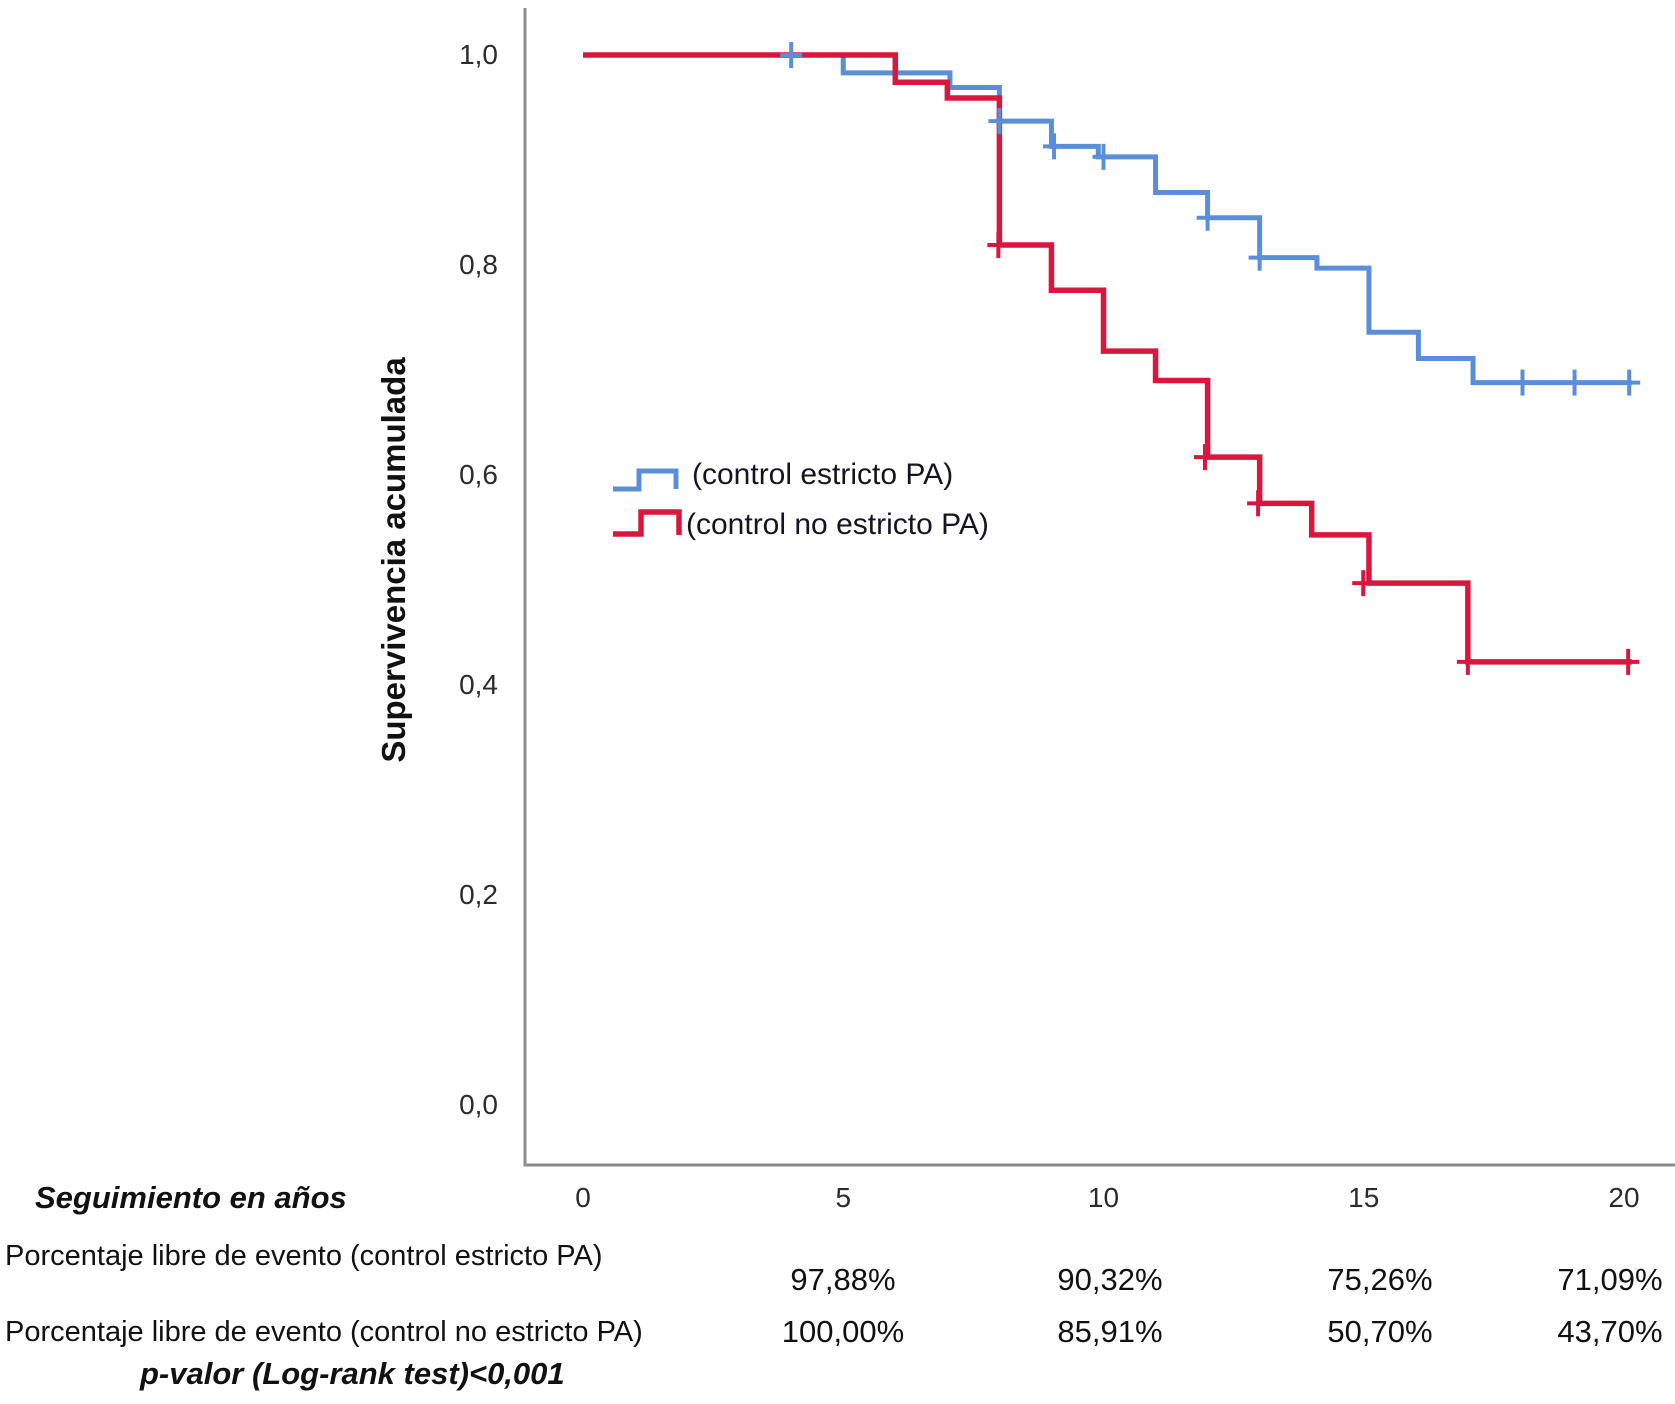 This screenshot has height=1404, width=1675. What do you see at coordinates (843, 1197) in the screenshot?
I see `x-tick-label-5: 5` at bounding box center [843, 1197].